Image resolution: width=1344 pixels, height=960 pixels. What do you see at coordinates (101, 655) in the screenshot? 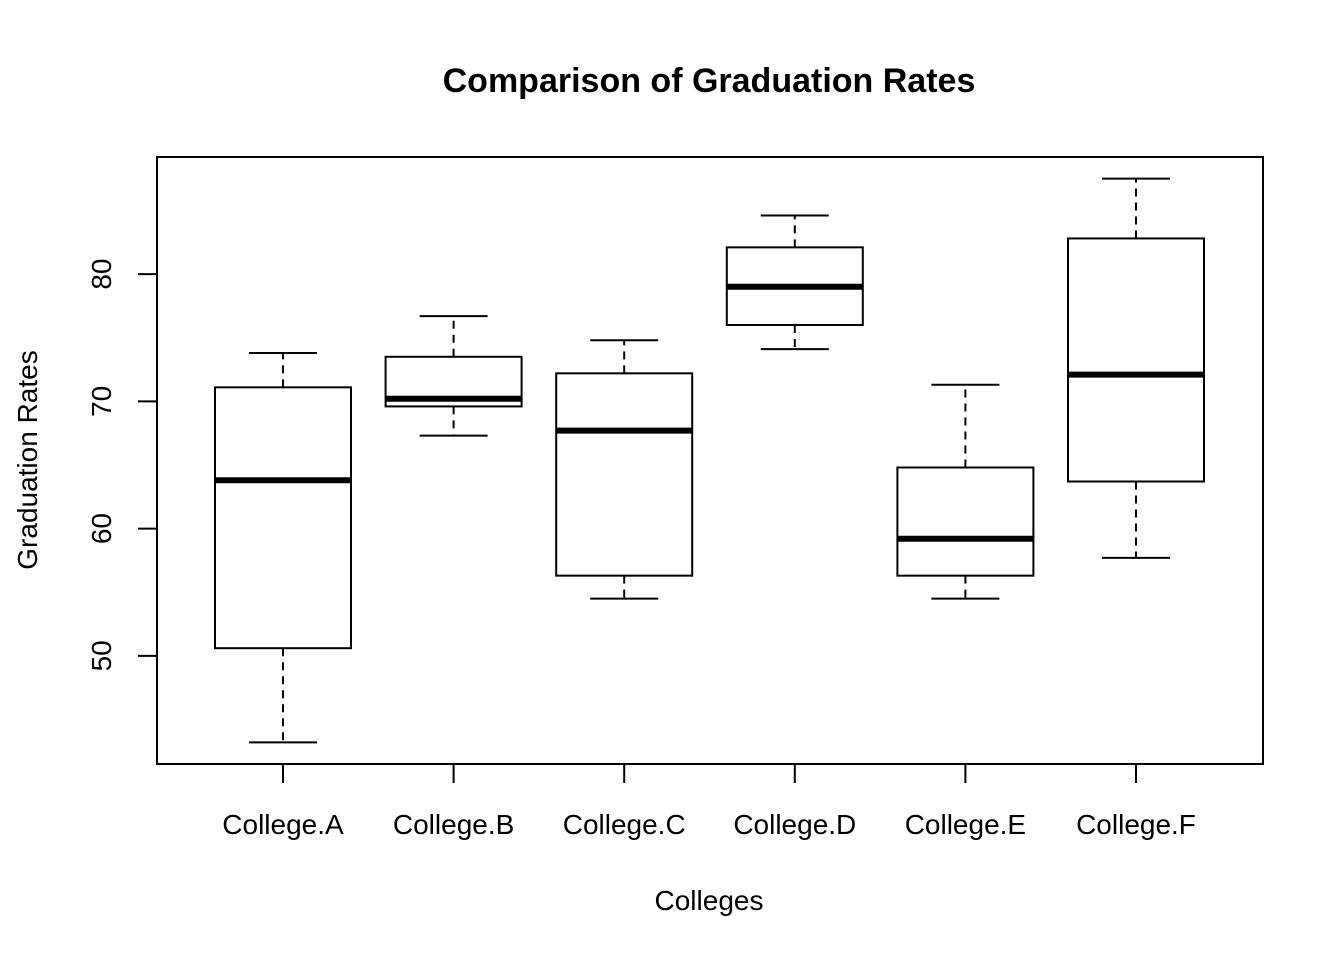
I see `y-tick-label: 50` at bounding box center [101, 655].